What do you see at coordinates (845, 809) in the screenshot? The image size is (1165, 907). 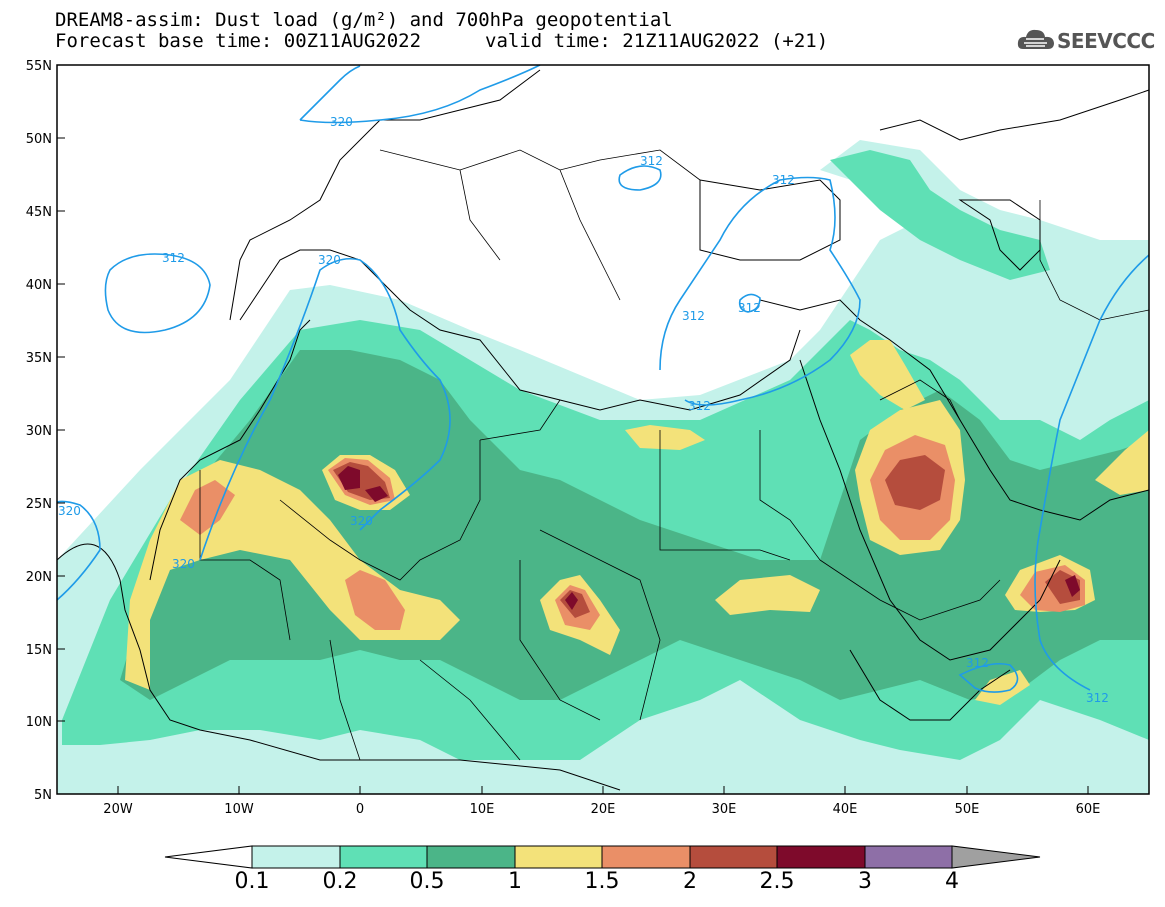 I see `lon-label: 40E` at bounding box center [845, 809].